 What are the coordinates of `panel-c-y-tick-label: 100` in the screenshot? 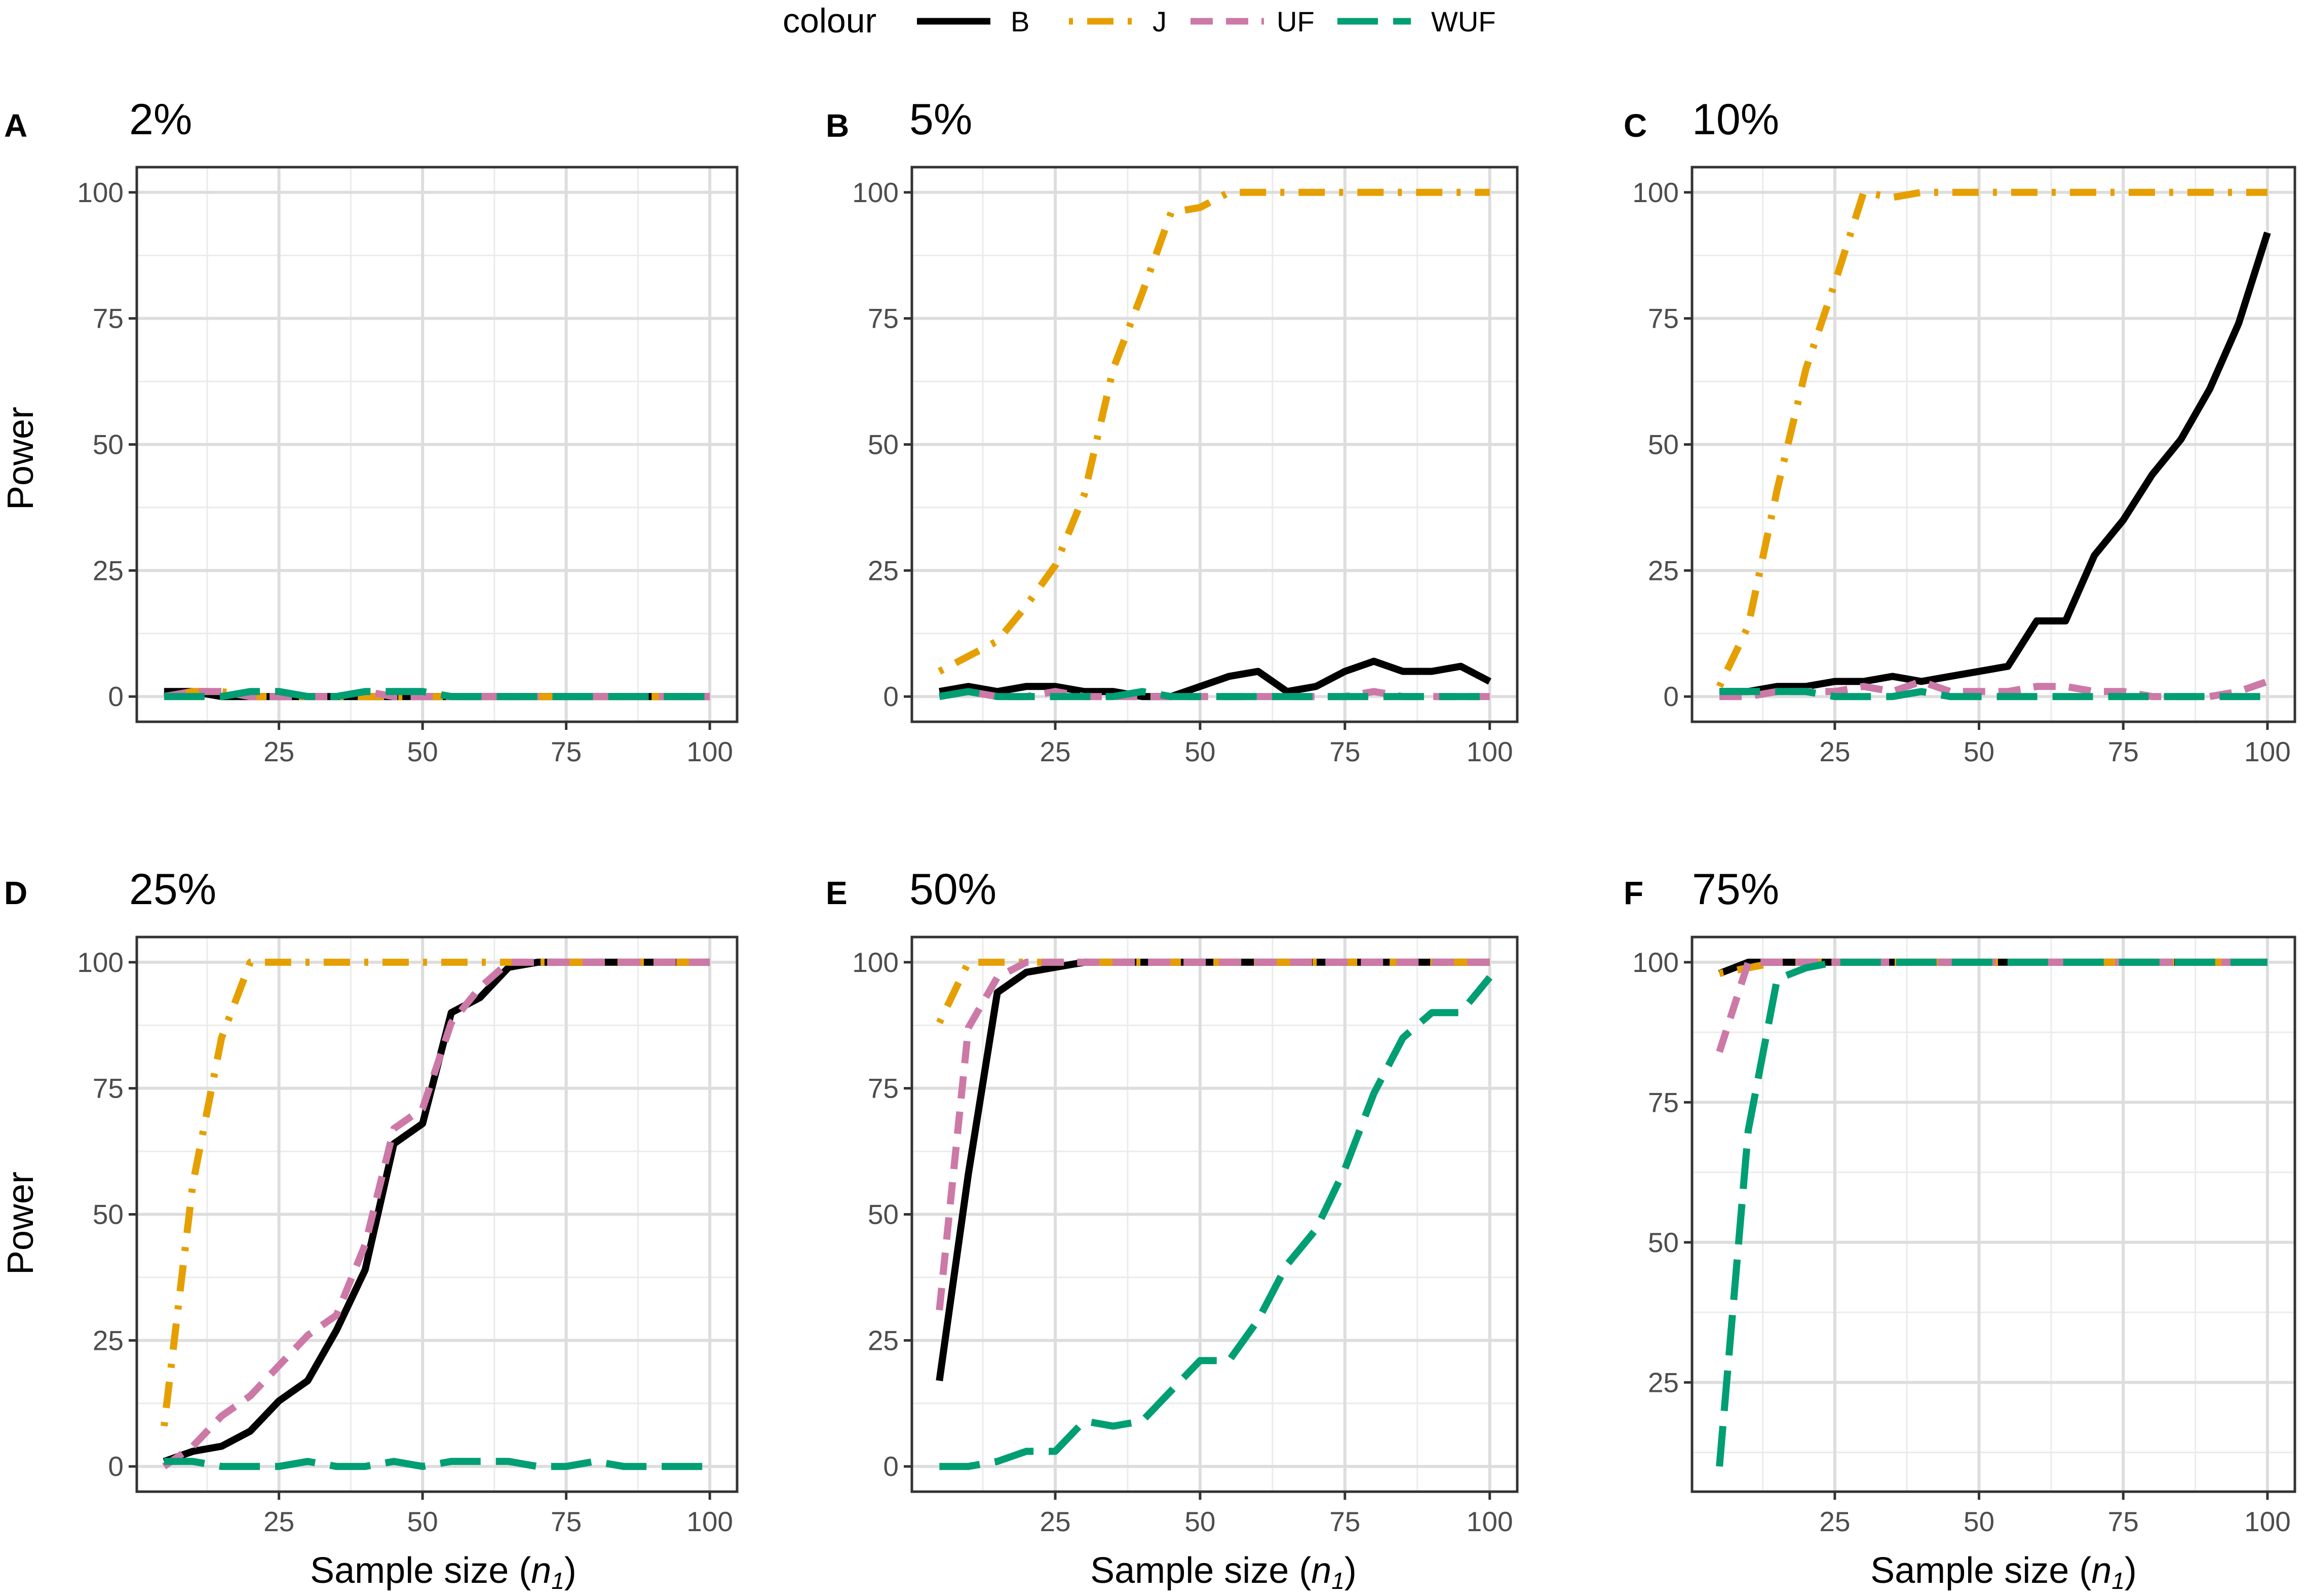 It's located at (1655, 193).